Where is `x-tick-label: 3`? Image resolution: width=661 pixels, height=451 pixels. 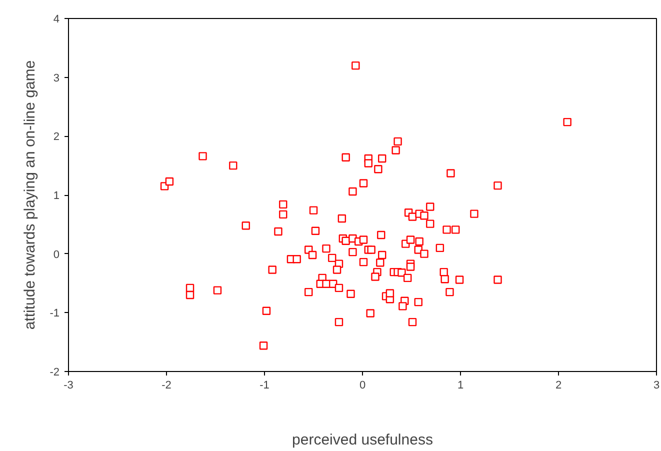 x-tick-label: 3 is located at coordinates (656, 386).